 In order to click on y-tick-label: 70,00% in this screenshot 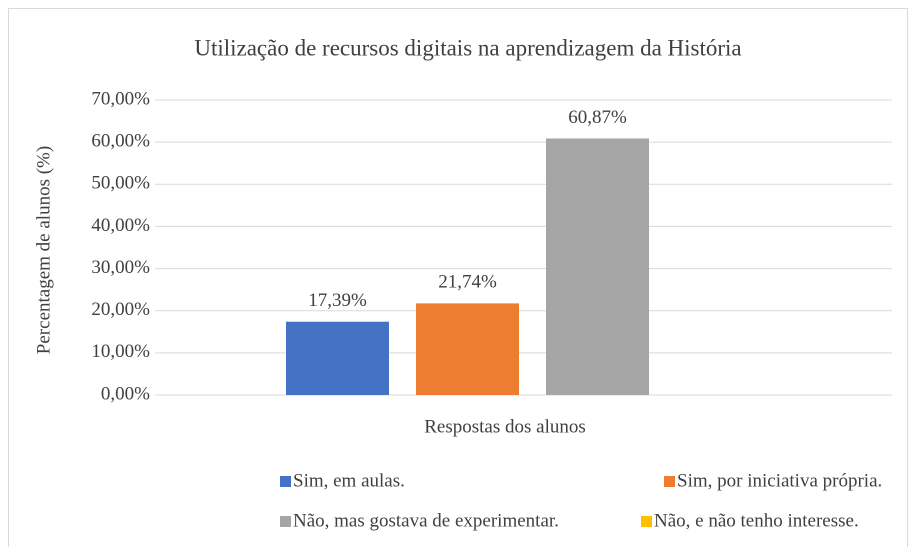, I will do `click(120, 98)`.